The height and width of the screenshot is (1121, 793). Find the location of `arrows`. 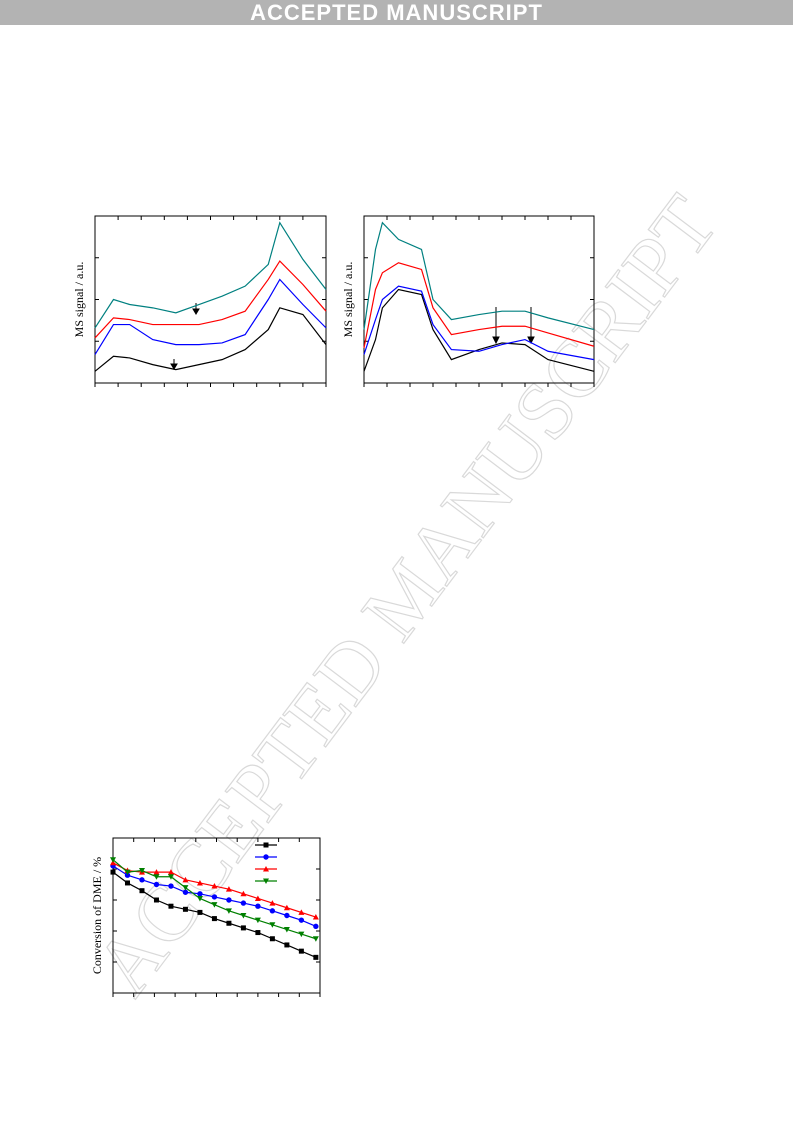

arrows is located at coordinates (352, 336).